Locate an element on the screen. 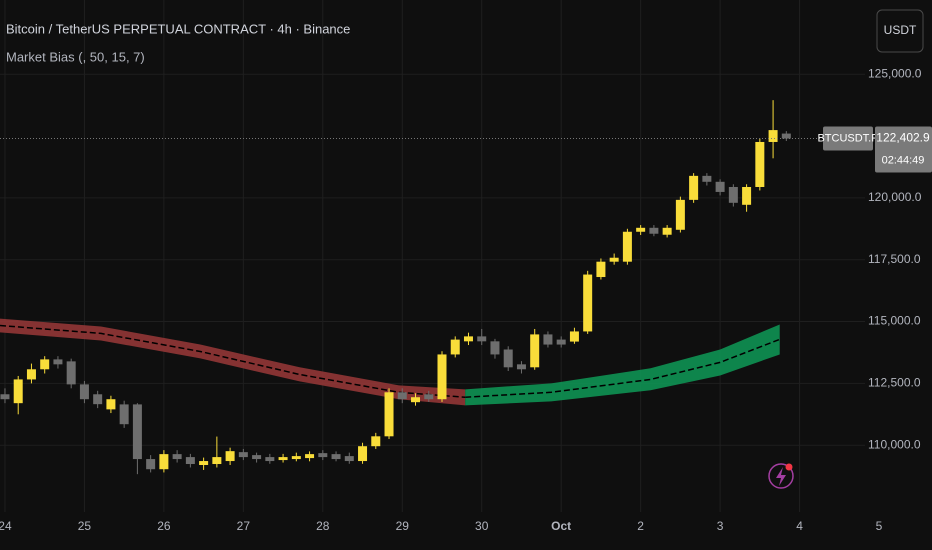 Image resolution: width=932 pixels, height=550 pixels. y-tick-label: 115,000.0 is located at coordinates (894, 321).